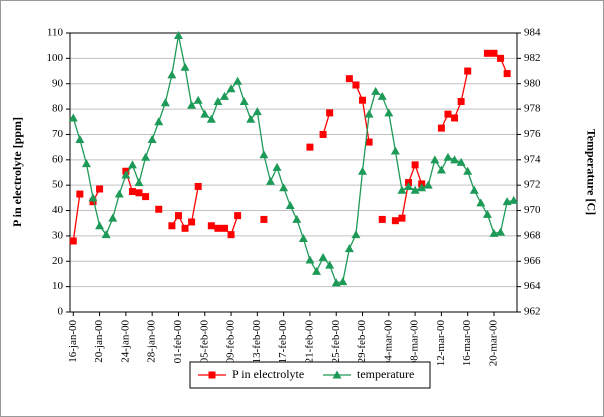 The width and height of the screenshot is (604, 417). Describe the element at coordinates (73, 341) in the screenshot. I see `x-tick-label: 16-jan-00` at that location.